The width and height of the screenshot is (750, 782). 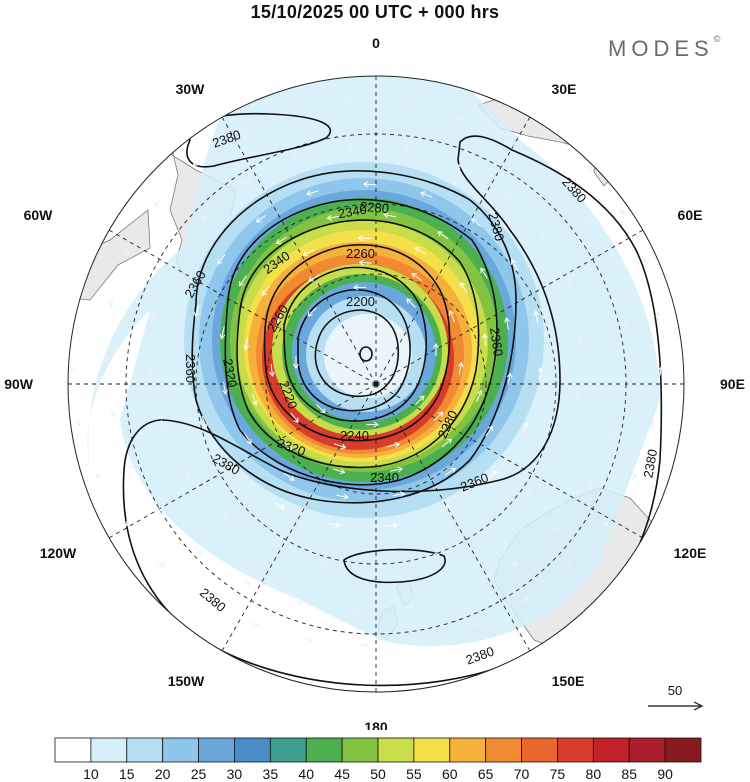 I want to click on colorbar-tick-label: 85, so click(x=629, y=774).